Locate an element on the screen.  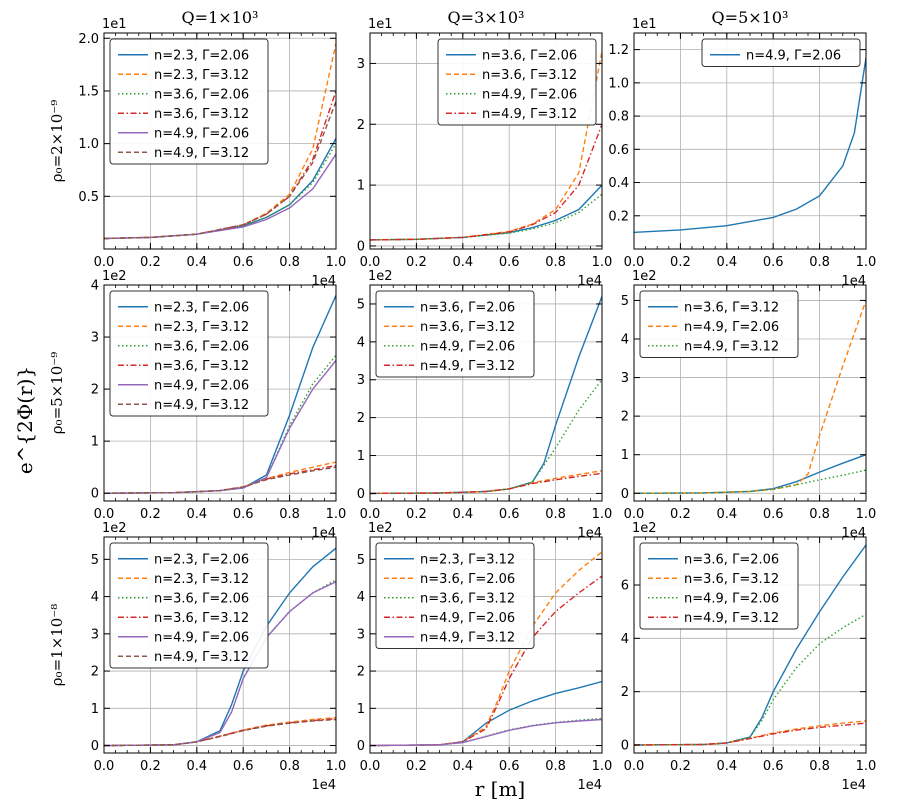
y-tick-label: 0.2 is located at coordinates (618, 216).